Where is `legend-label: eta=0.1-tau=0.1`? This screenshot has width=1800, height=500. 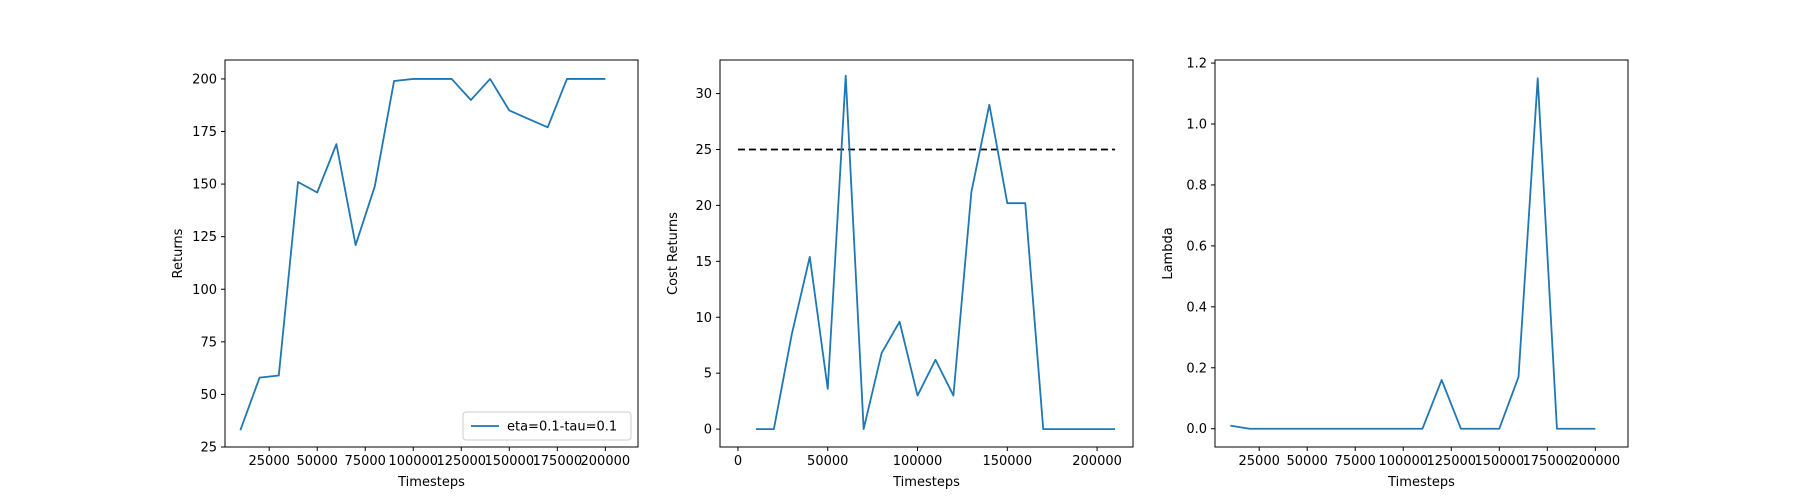
legend-label: eta=0.1-tau=0.1 is located at coordinates (562, 427).